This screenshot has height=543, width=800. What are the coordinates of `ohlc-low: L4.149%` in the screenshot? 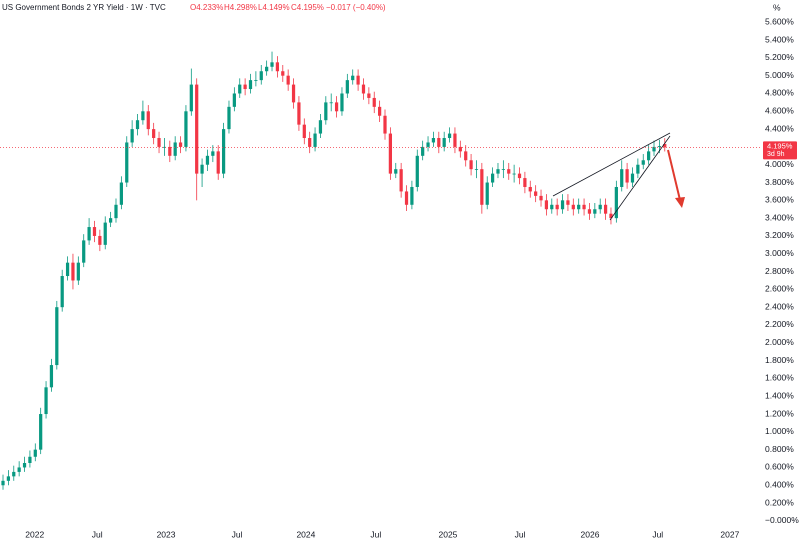 It's located at (274, 7).